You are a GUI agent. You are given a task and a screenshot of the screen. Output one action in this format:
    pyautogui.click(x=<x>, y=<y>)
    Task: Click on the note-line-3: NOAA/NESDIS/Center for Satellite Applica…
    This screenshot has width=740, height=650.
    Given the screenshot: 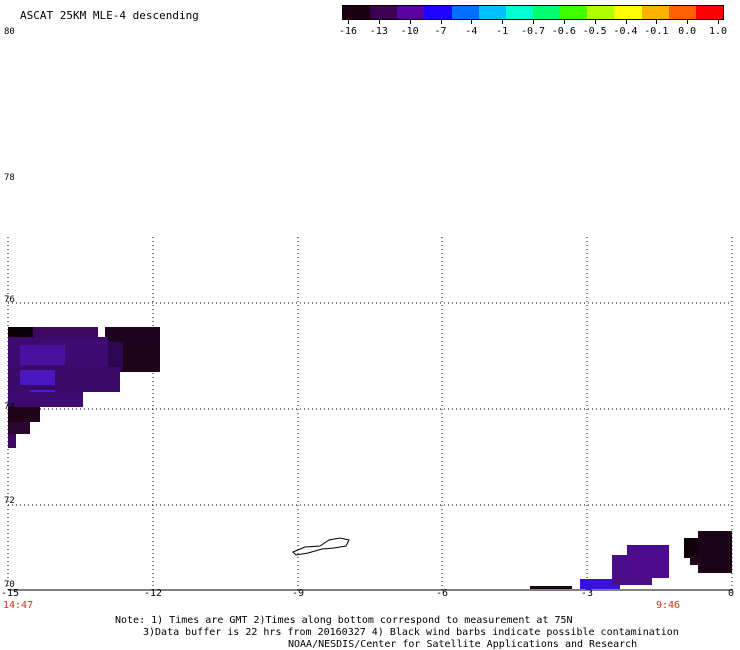 What is the action you would take?
    pyautogui.click(x=463, y=644)
    